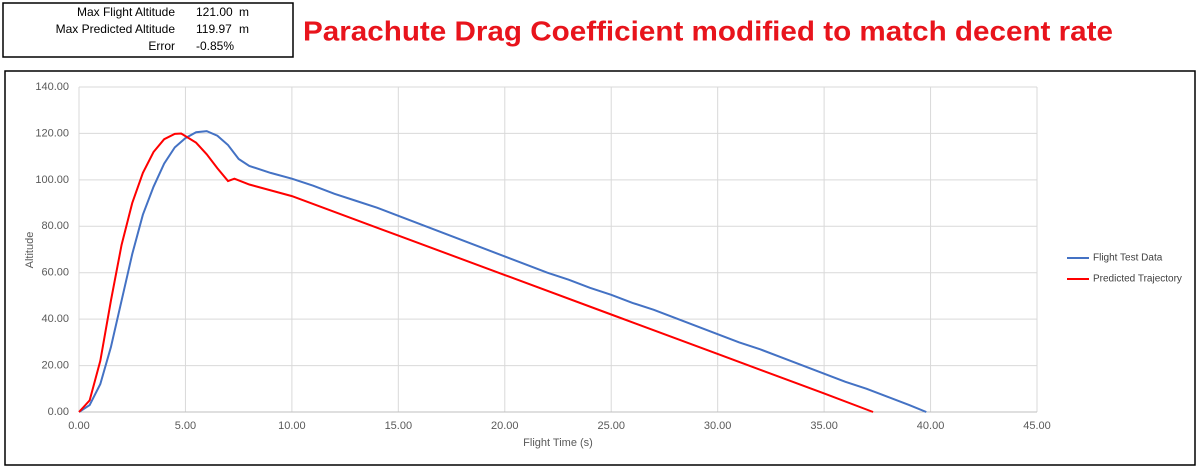  Describe the element at coordinates (505, 426) in the screenshot. I see `x-tick-label: 20.00` at that location.